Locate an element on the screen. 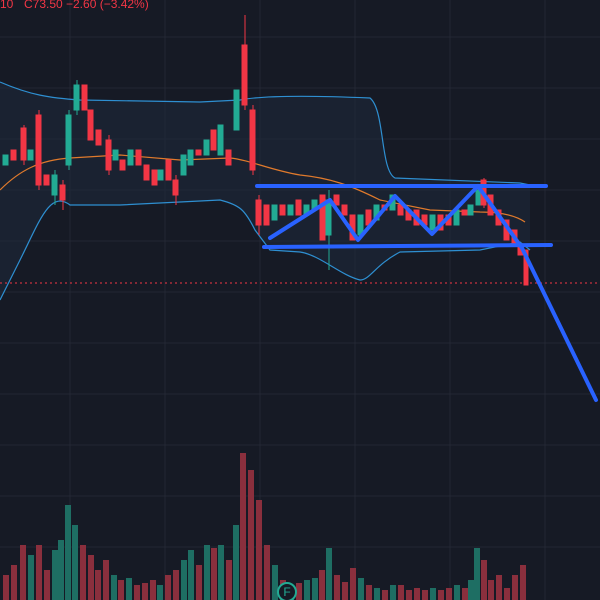 This screenshot has height=600, width=600. event-badge is located at coordinates (287, 591).